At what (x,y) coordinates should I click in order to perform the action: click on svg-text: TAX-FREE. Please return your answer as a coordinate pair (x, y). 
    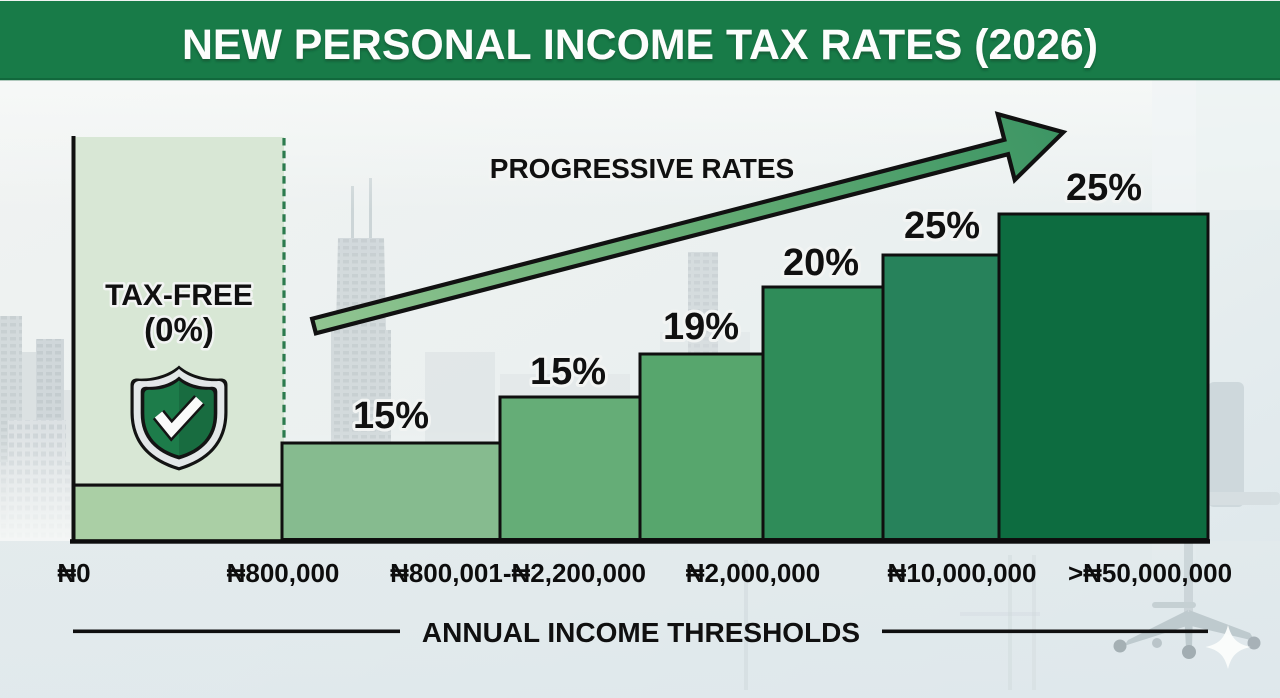
    Looking at the image, I should click on (179, 295).